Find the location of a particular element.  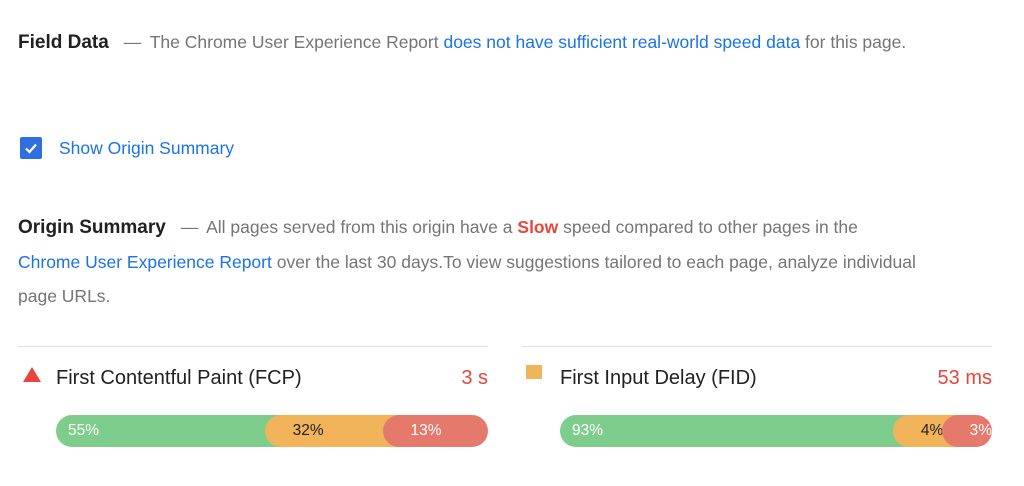

metric-value: 53 ms is located at coordinates (964, 378).